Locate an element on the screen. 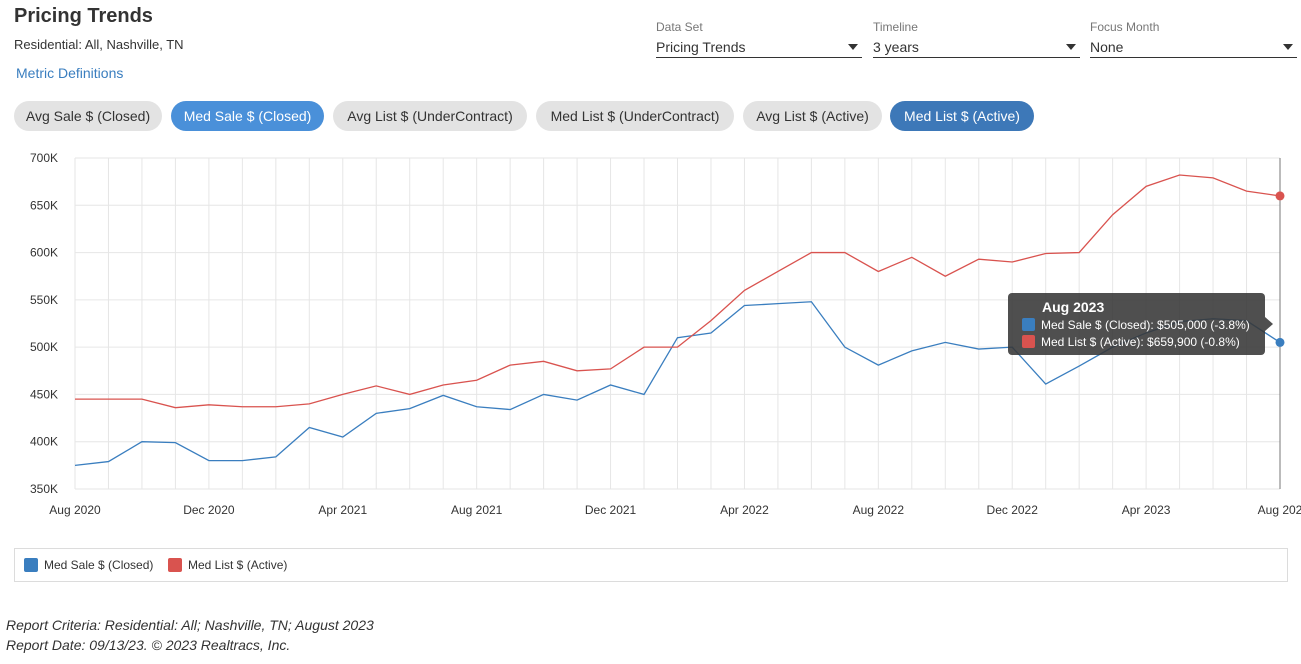 This screenshot has height=664, width=1301. legend-swatch-med-sale is located at coordinates (31, 565).